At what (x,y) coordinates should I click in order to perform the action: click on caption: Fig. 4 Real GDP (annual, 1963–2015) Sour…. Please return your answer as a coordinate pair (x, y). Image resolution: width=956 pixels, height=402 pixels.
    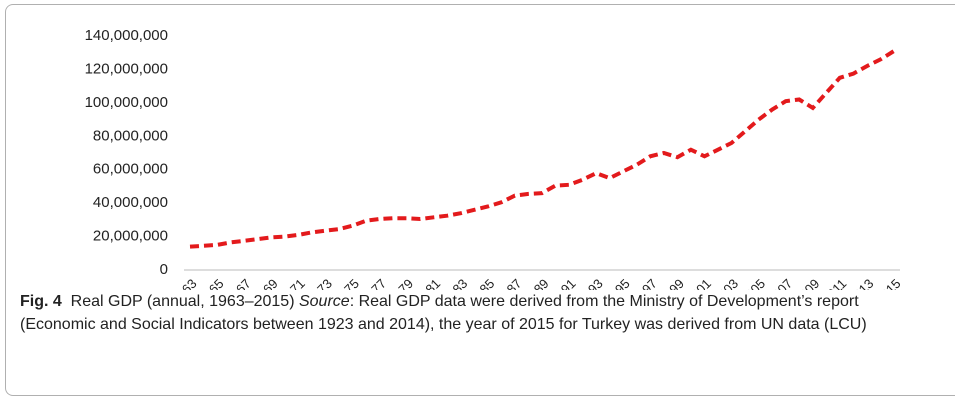
    Looking at the image, I should click on (475, 313).